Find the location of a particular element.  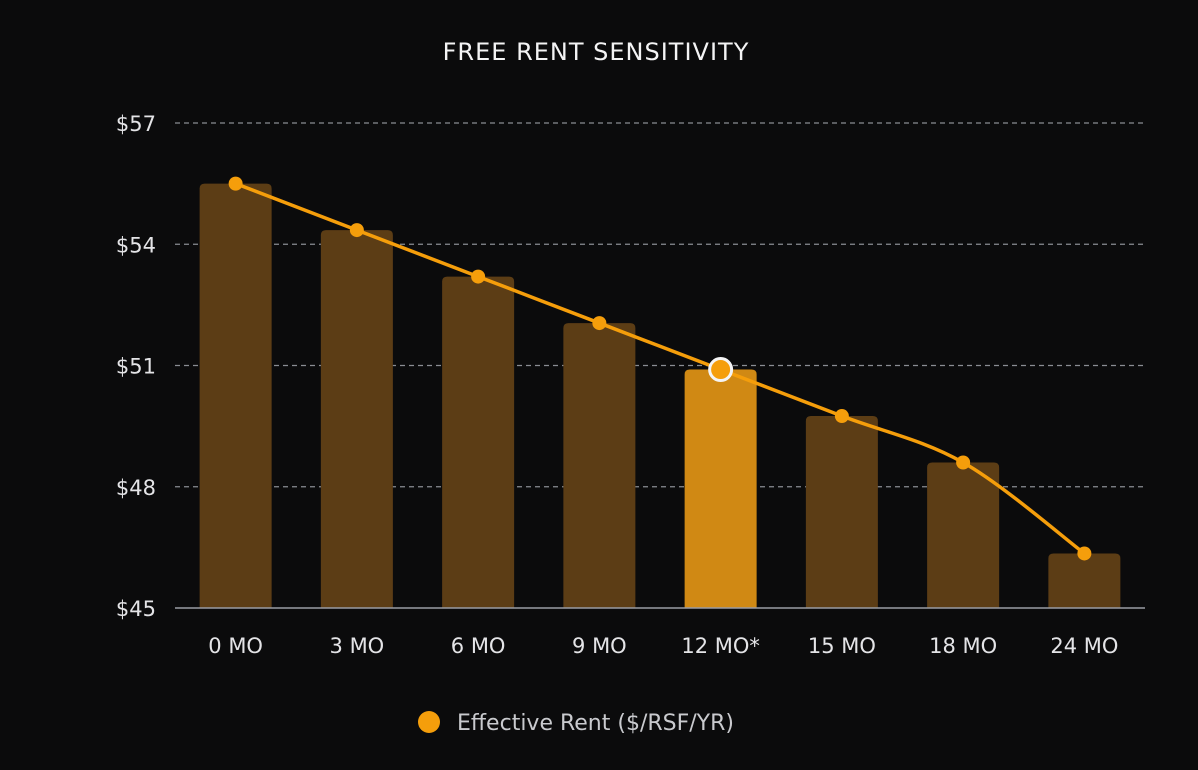

x-tick-label: 18 MO is located at coordinates (963, 646).